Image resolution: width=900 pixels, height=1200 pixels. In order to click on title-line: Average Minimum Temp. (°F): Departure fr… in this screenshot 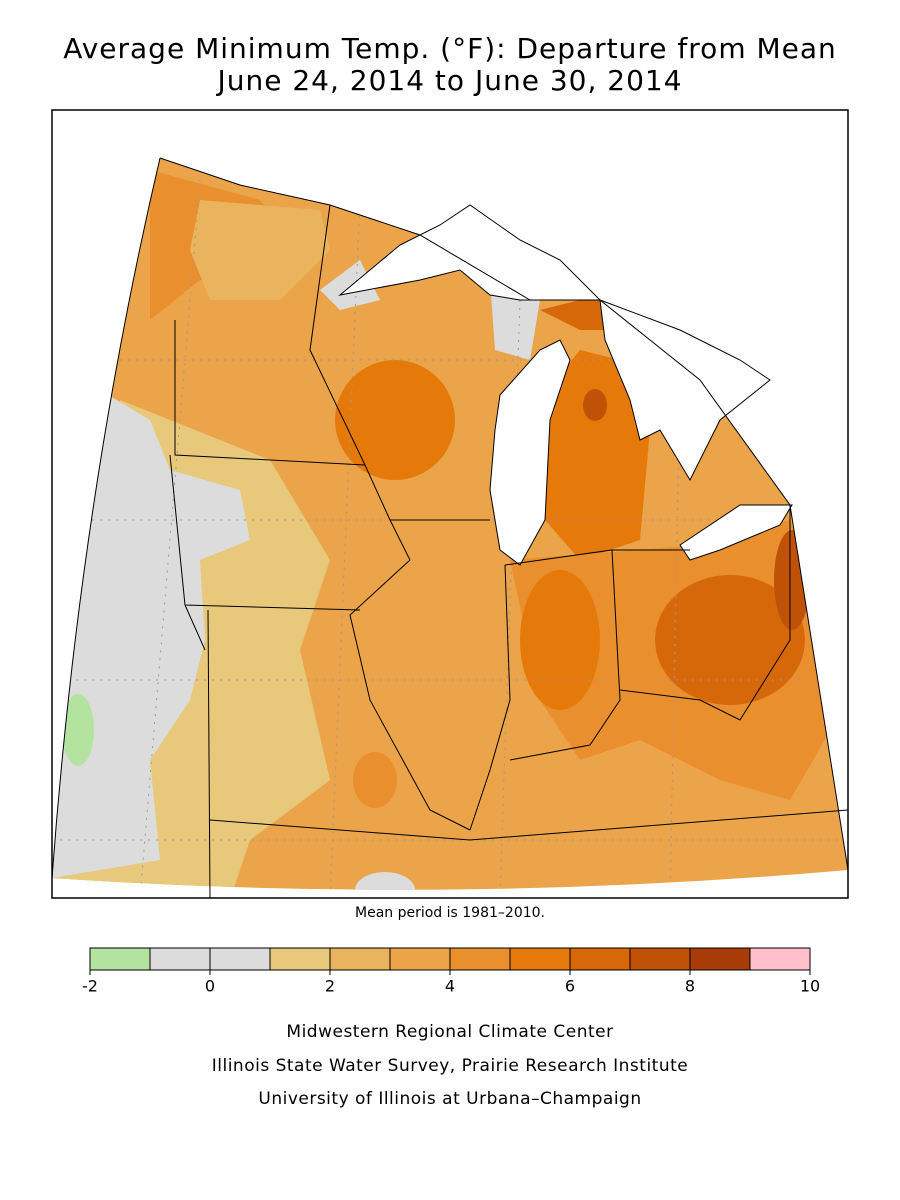, I will do `click(450, 48)`.